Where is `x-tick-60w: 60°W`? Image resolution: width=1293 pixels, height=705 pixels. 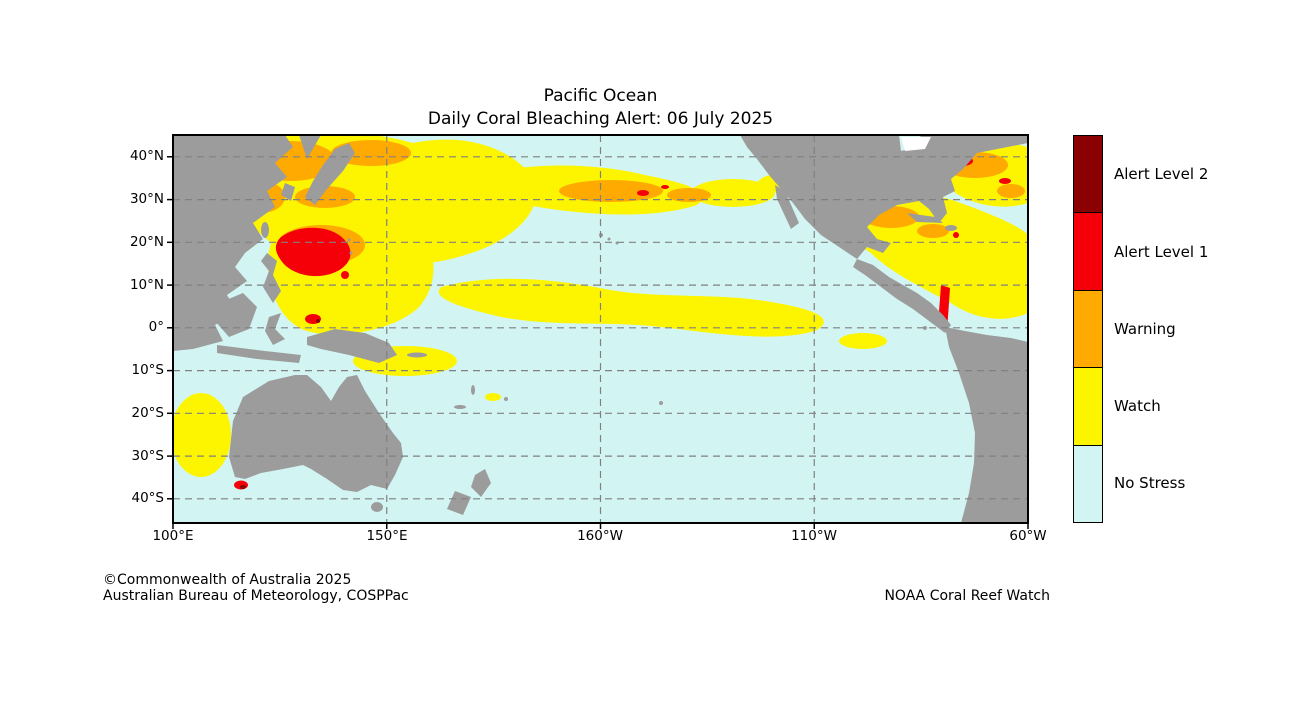
x-tick-60w: 60°W is located at coordinates (1028, 536).